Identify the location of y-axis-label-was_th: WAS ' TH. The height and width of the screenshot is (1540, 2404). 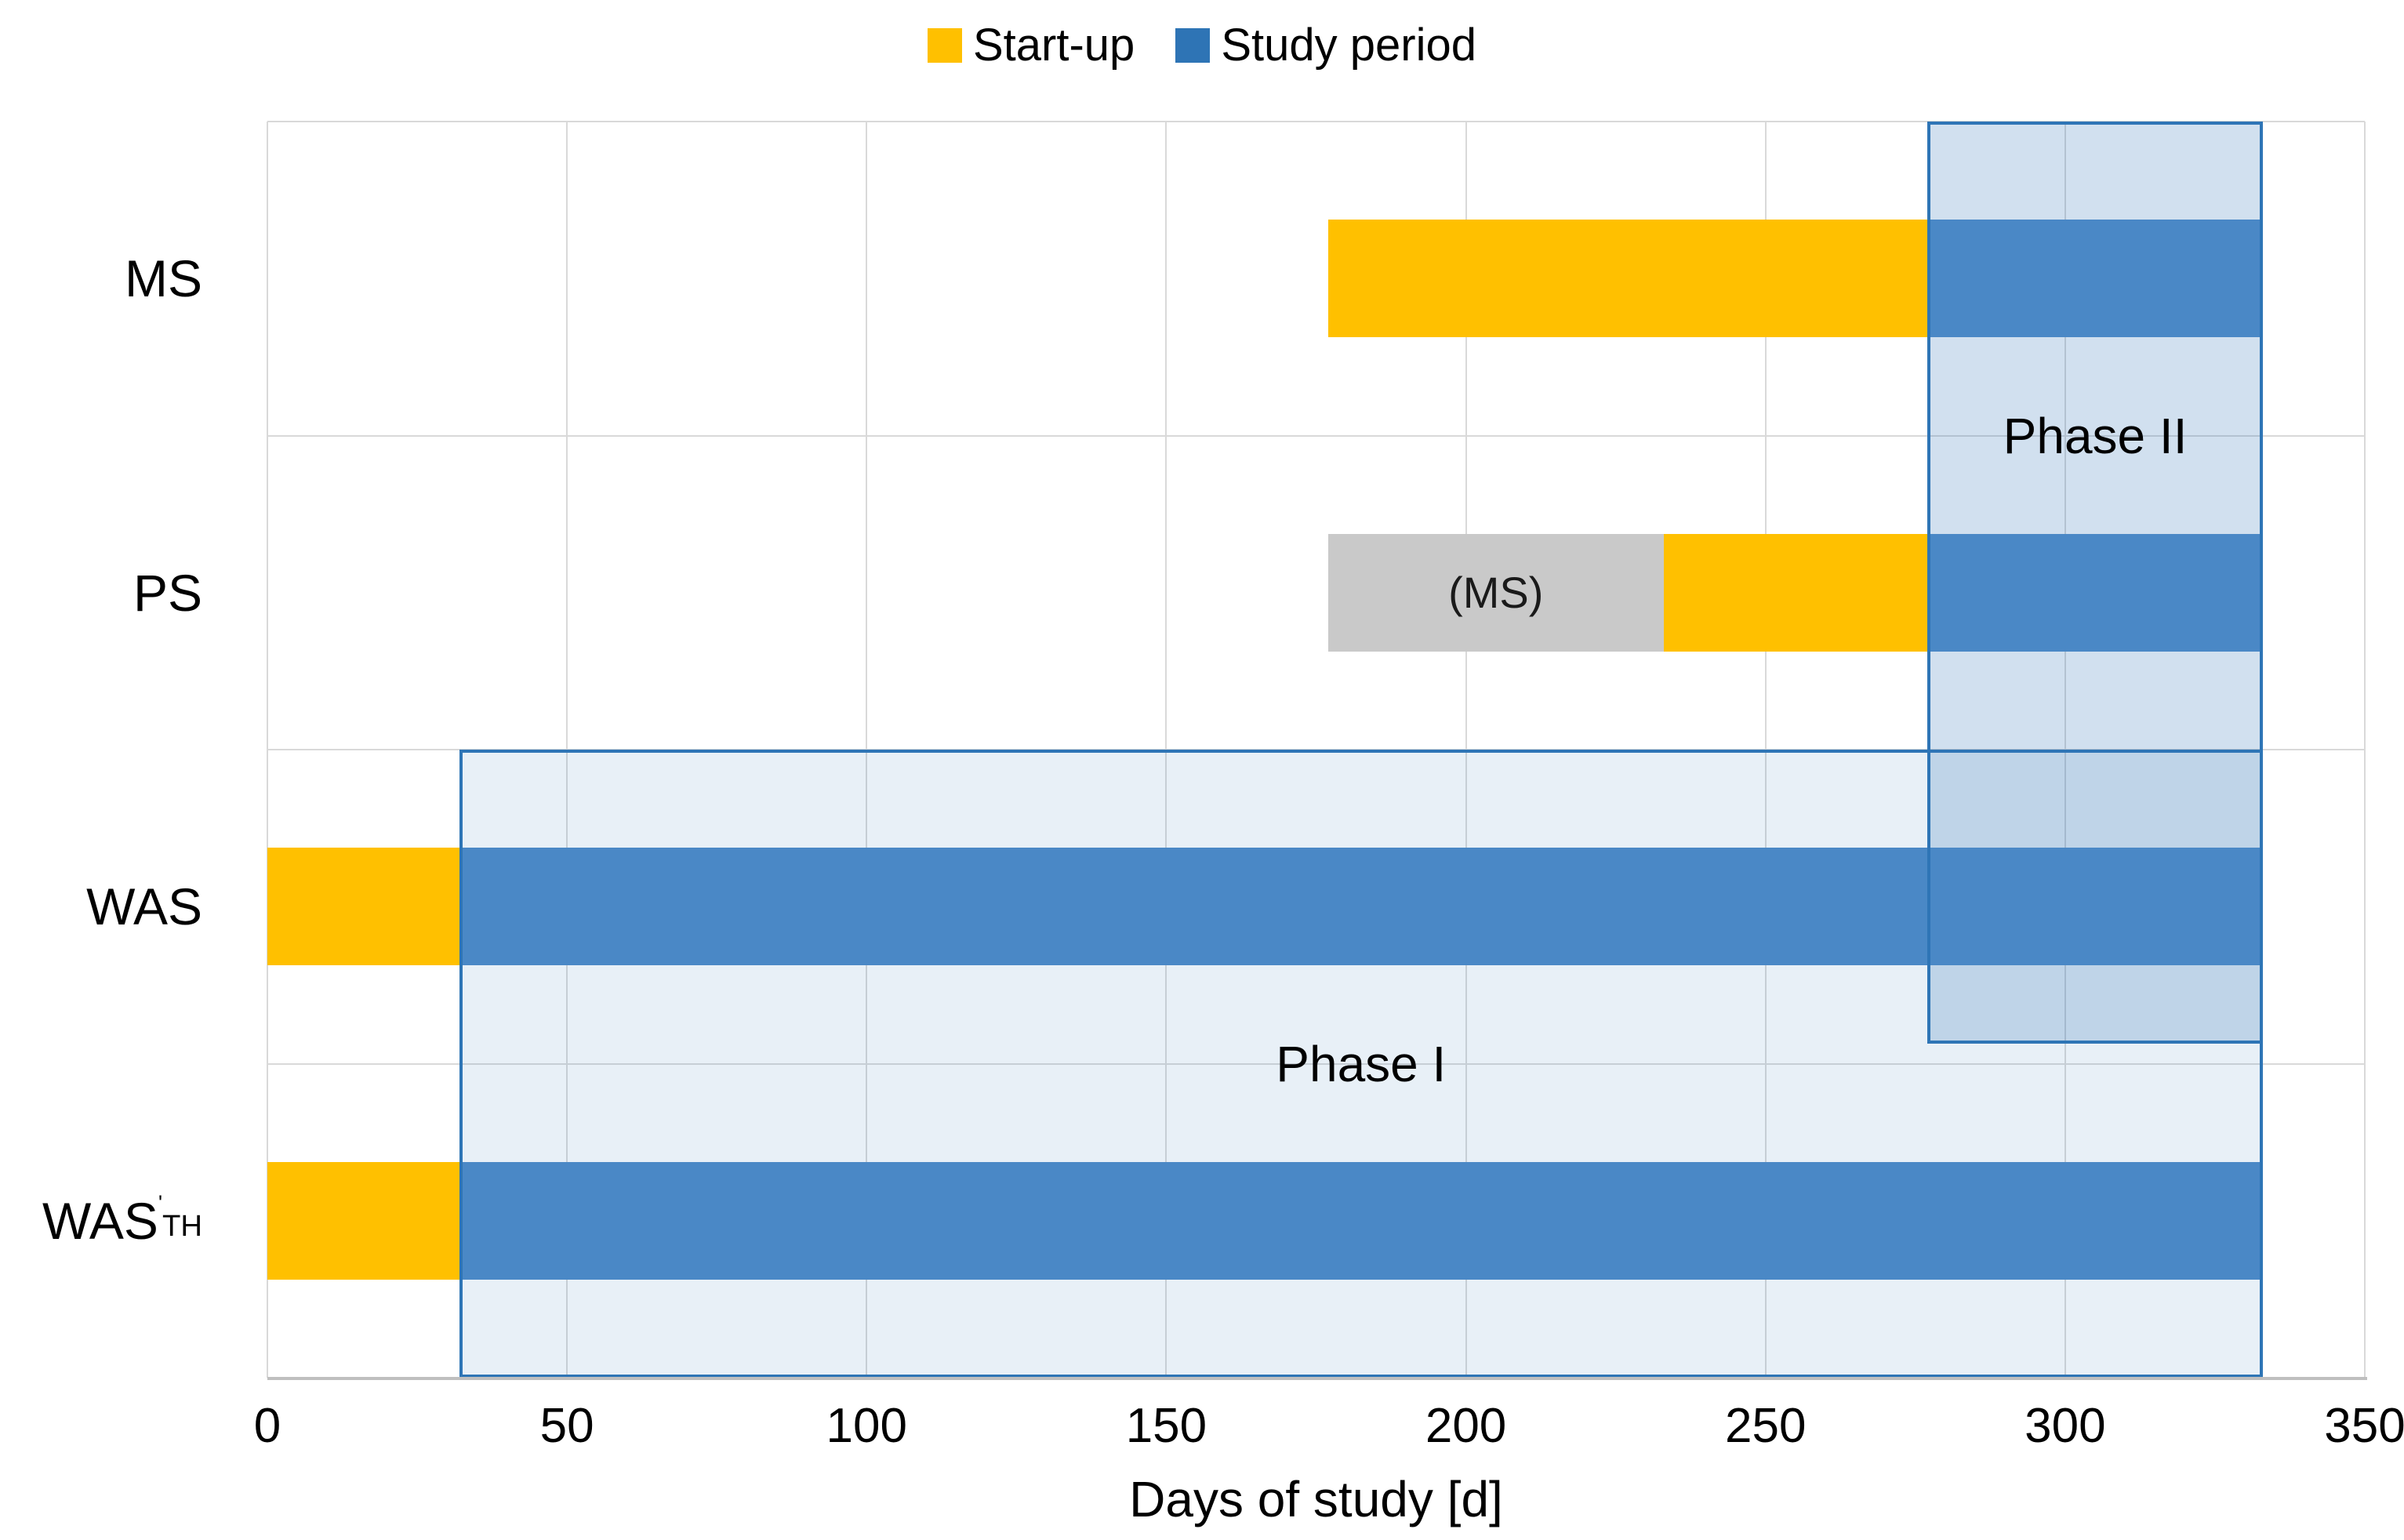
(122, 1220).